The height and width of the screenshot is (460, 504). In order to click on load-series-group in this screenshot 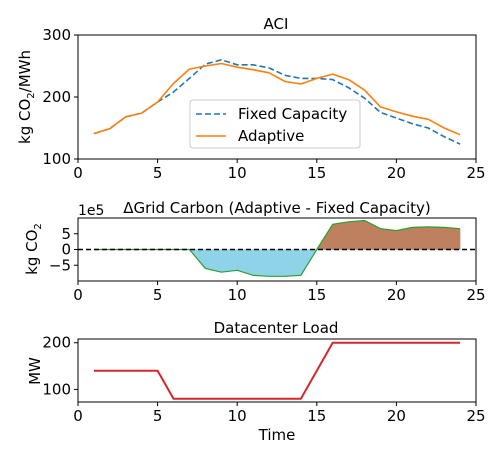, I will do `click(277, 370)`.